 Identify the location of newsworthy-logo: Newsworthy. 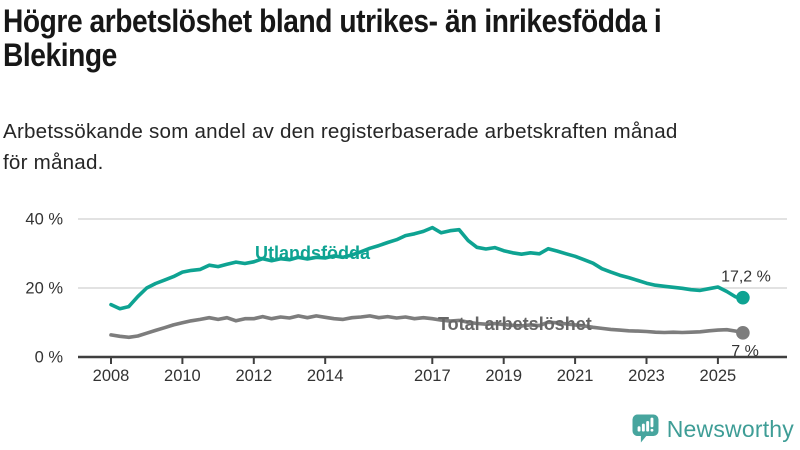
(712, 429).